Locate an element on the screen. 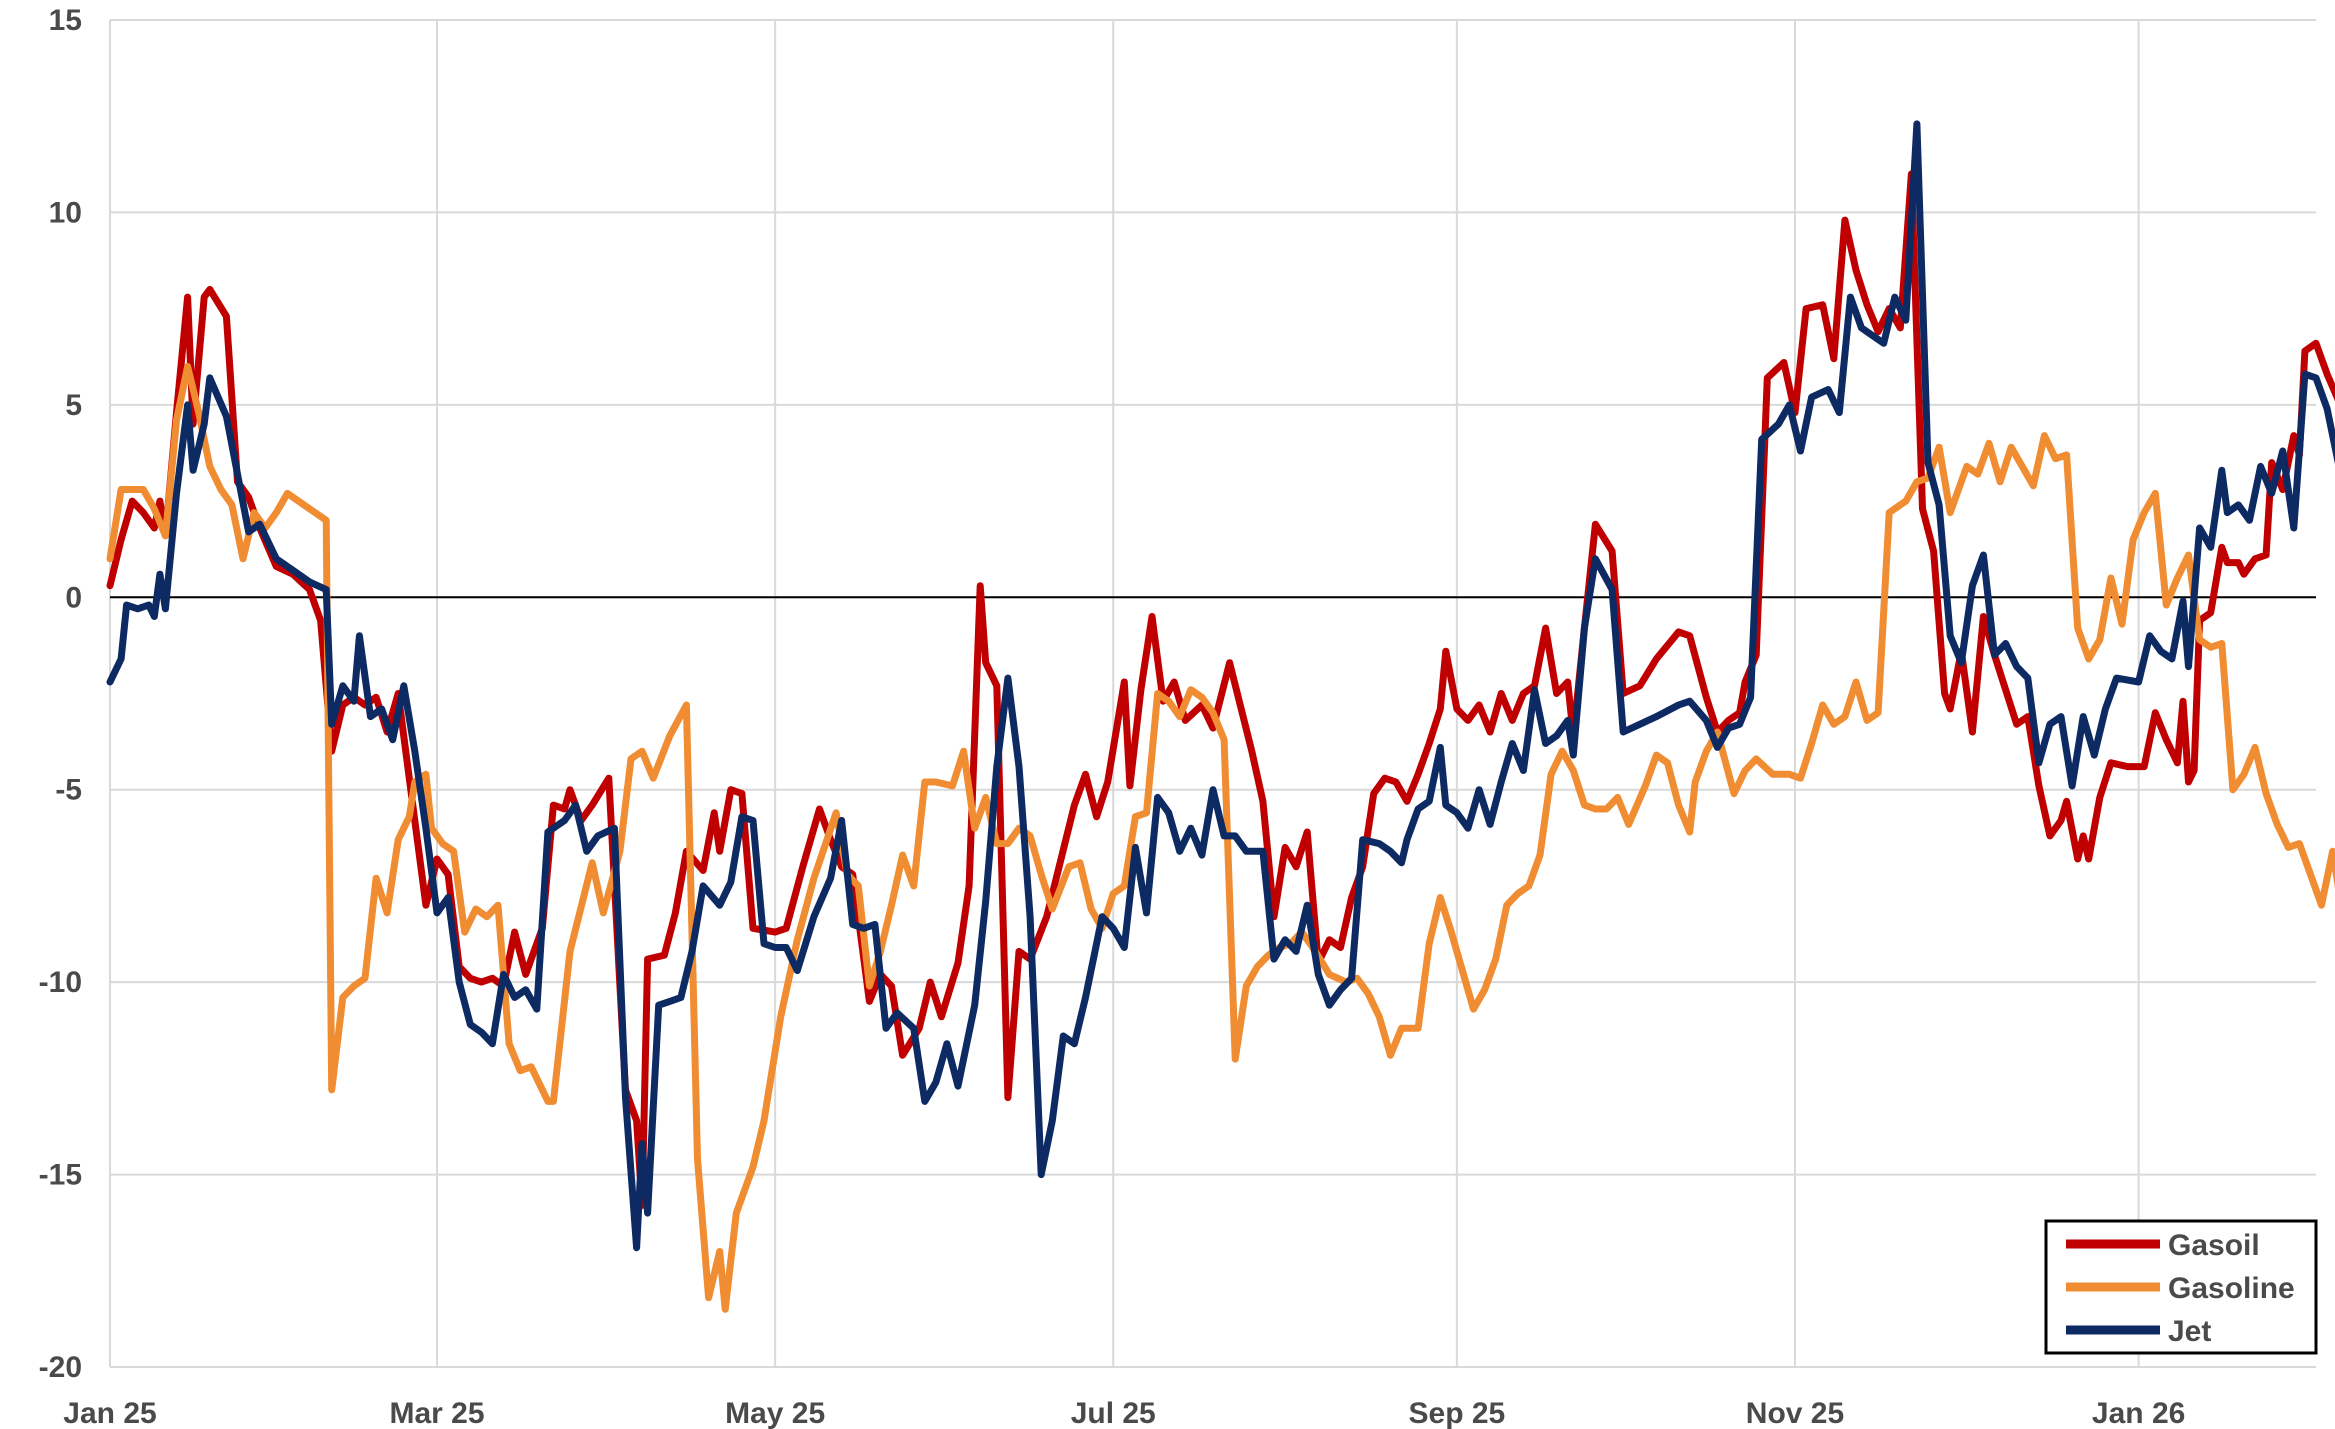 The height and width of the screenshot is (1429, 2335). x-tick-label: Mar 25 is located at coordinates (436, 1413).